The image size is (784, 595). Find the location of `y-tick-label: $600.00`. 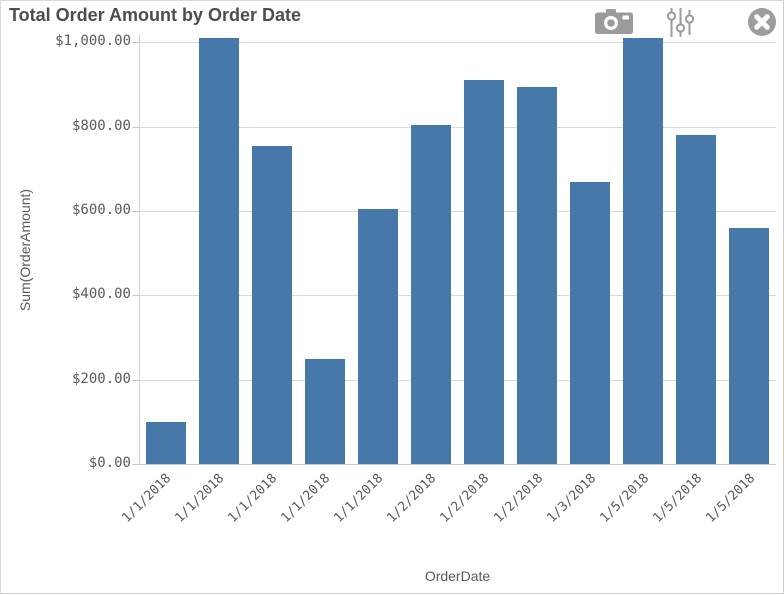

y-tick-label: $600.00 is located at coordinates (101, 210).